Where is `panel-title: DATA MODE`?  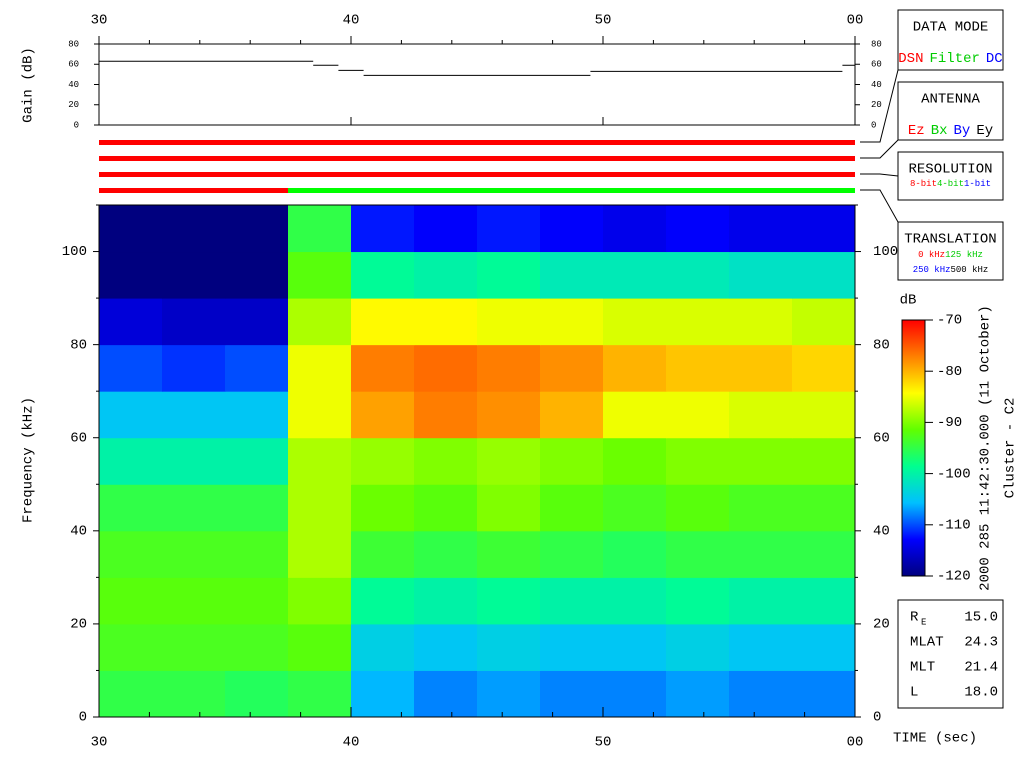 panel-title: DATA MODE is located at coordinates (951, 28).